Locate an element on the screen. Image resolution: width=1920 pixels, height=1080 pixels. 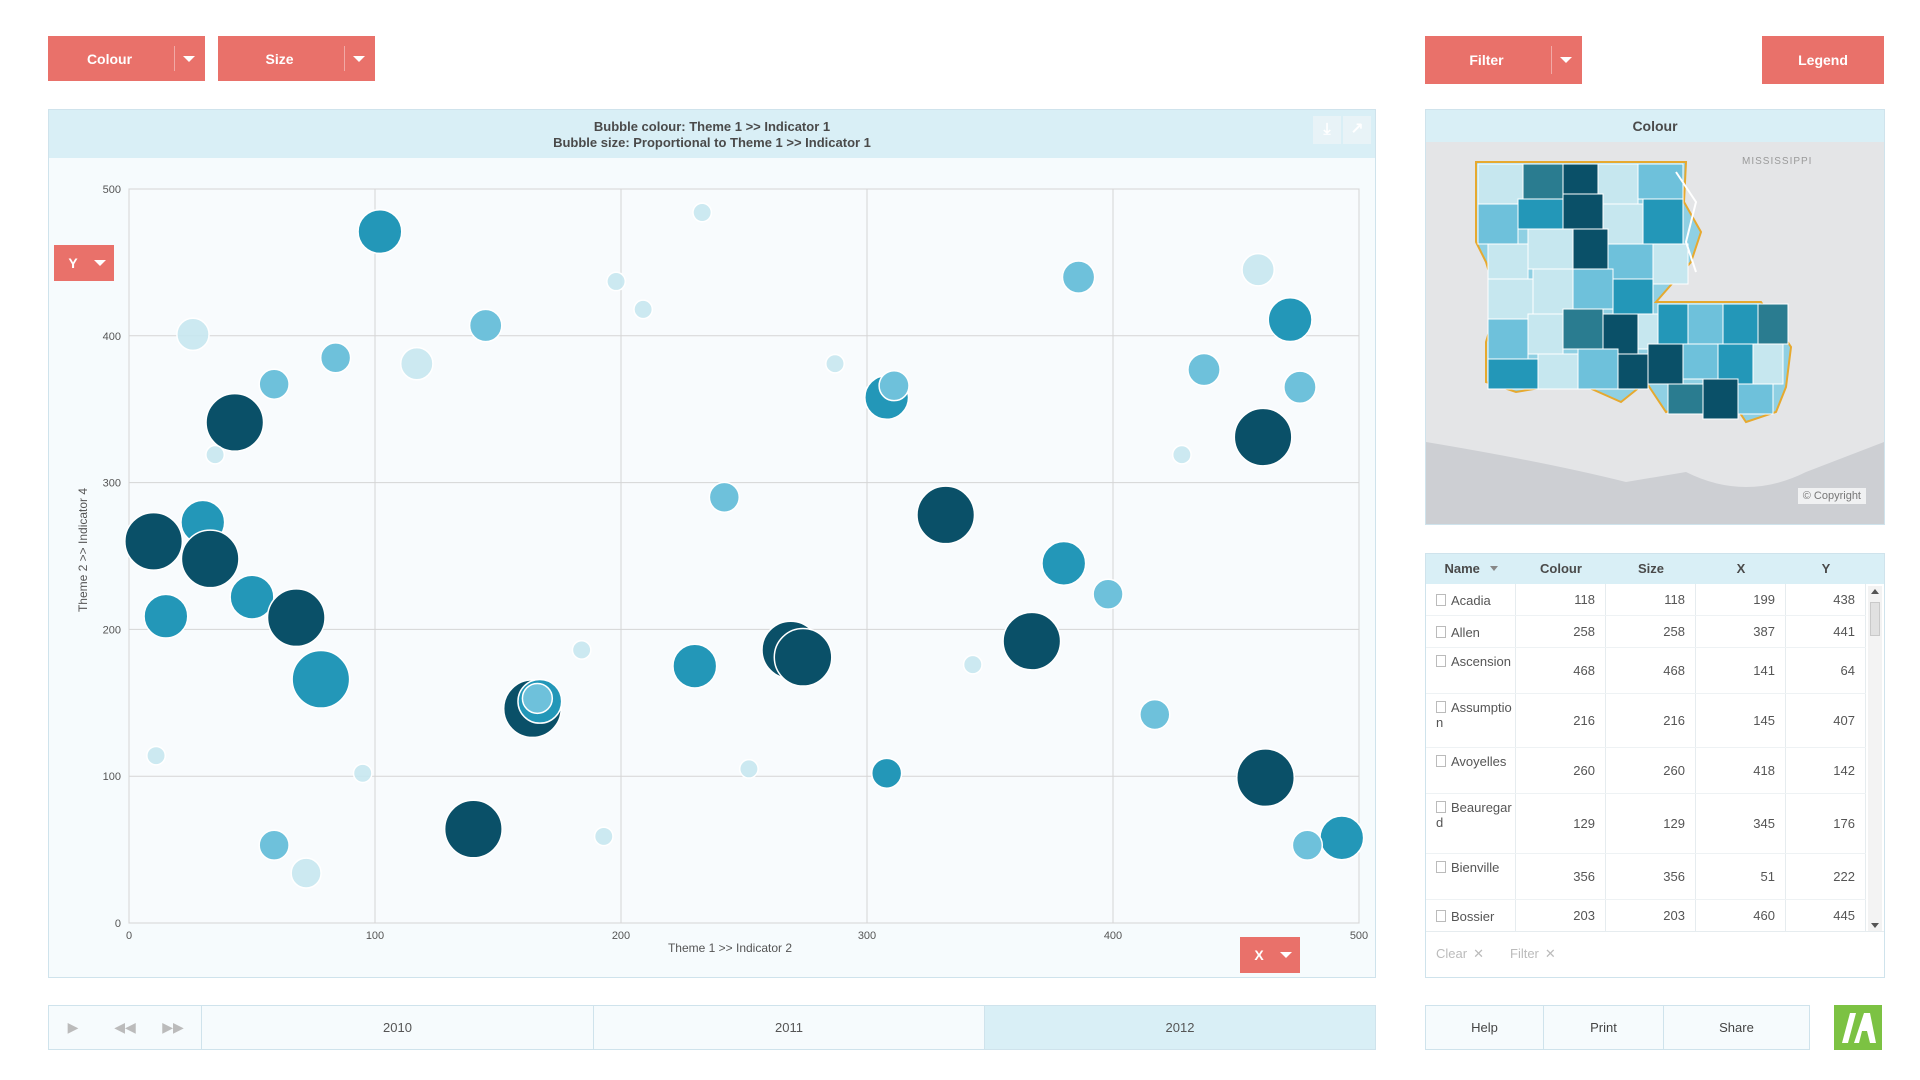
column-header-y: Y is located at coordinates (1826, 568).